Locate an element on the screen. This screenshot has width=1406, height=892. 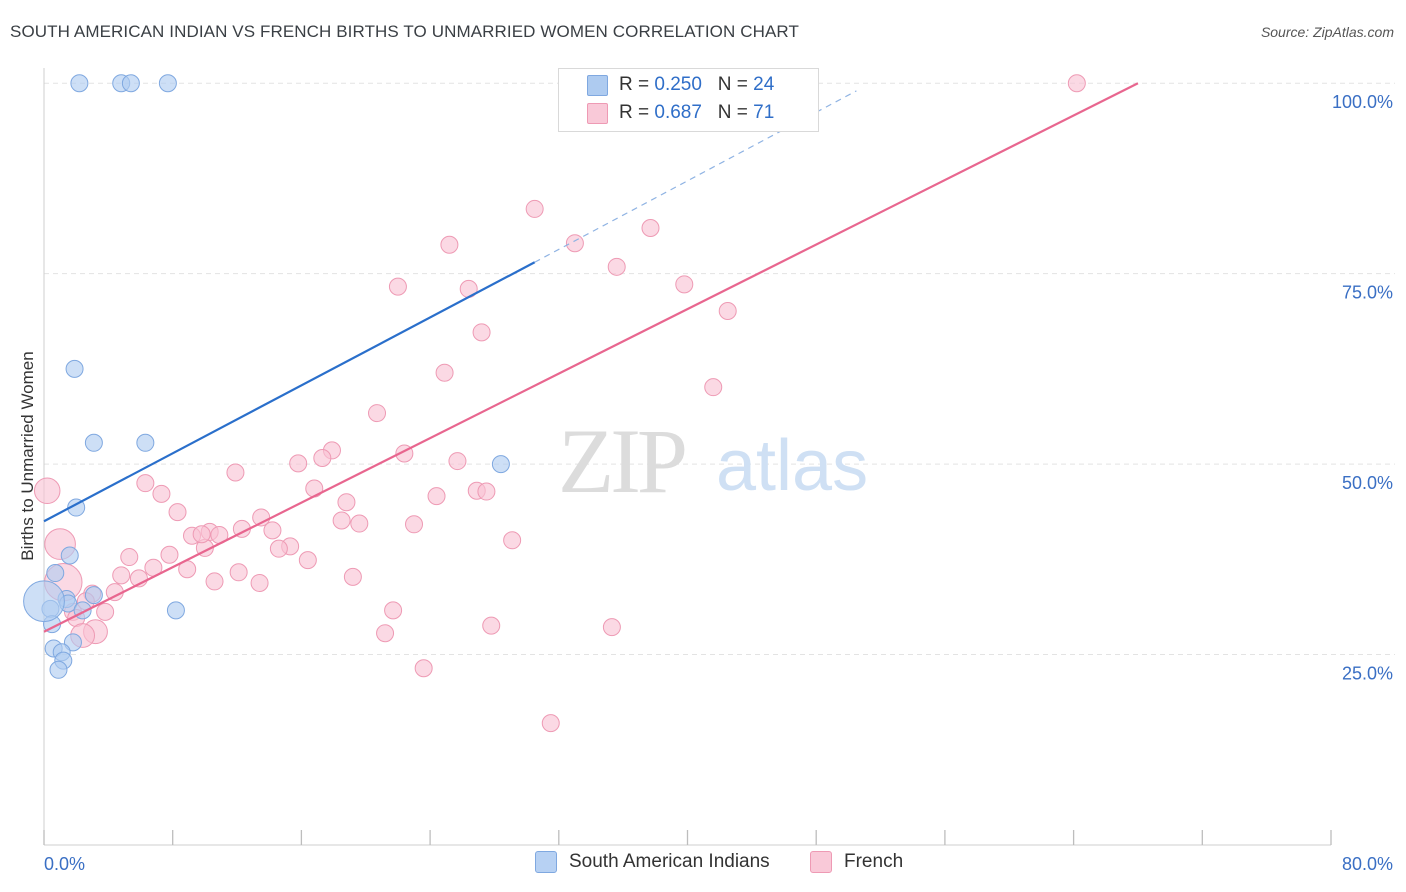
legend-n-value: 24 is located at coordinates (764, 84).